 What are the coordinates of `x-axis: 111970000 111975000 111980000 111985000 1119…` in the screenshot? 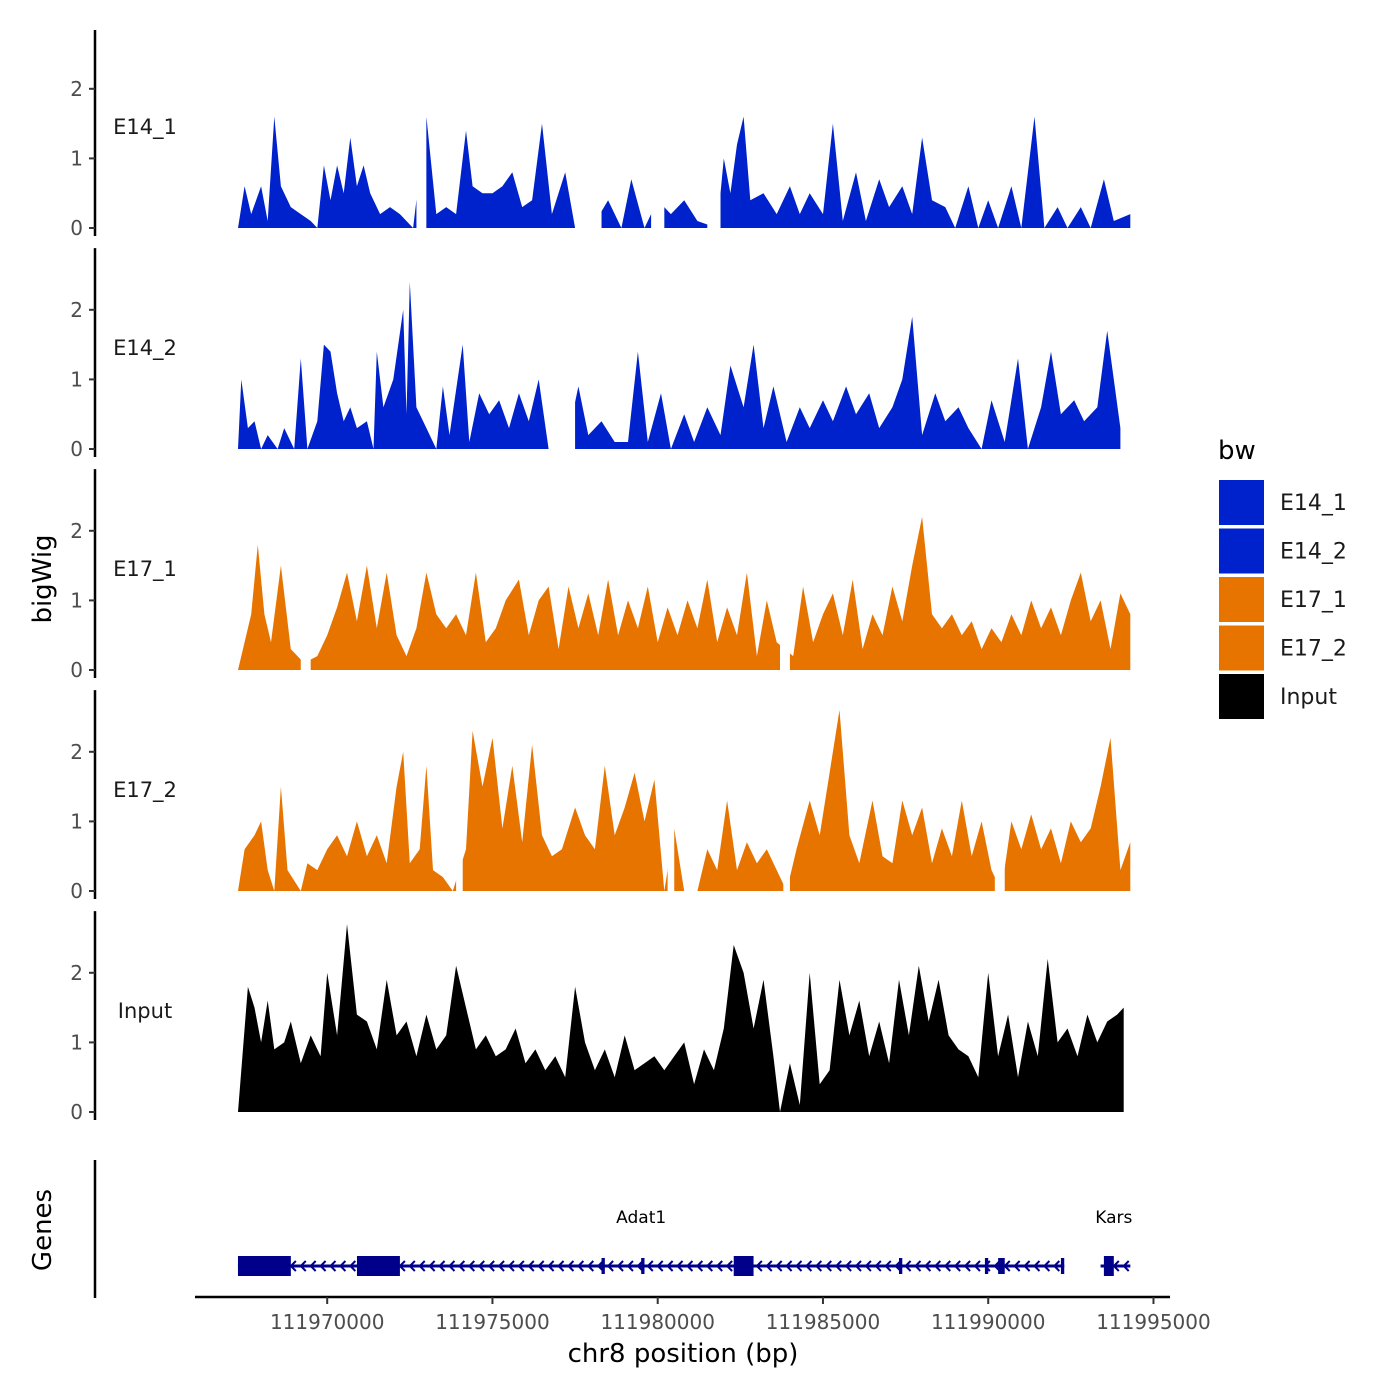 It's located at (703, 1314).